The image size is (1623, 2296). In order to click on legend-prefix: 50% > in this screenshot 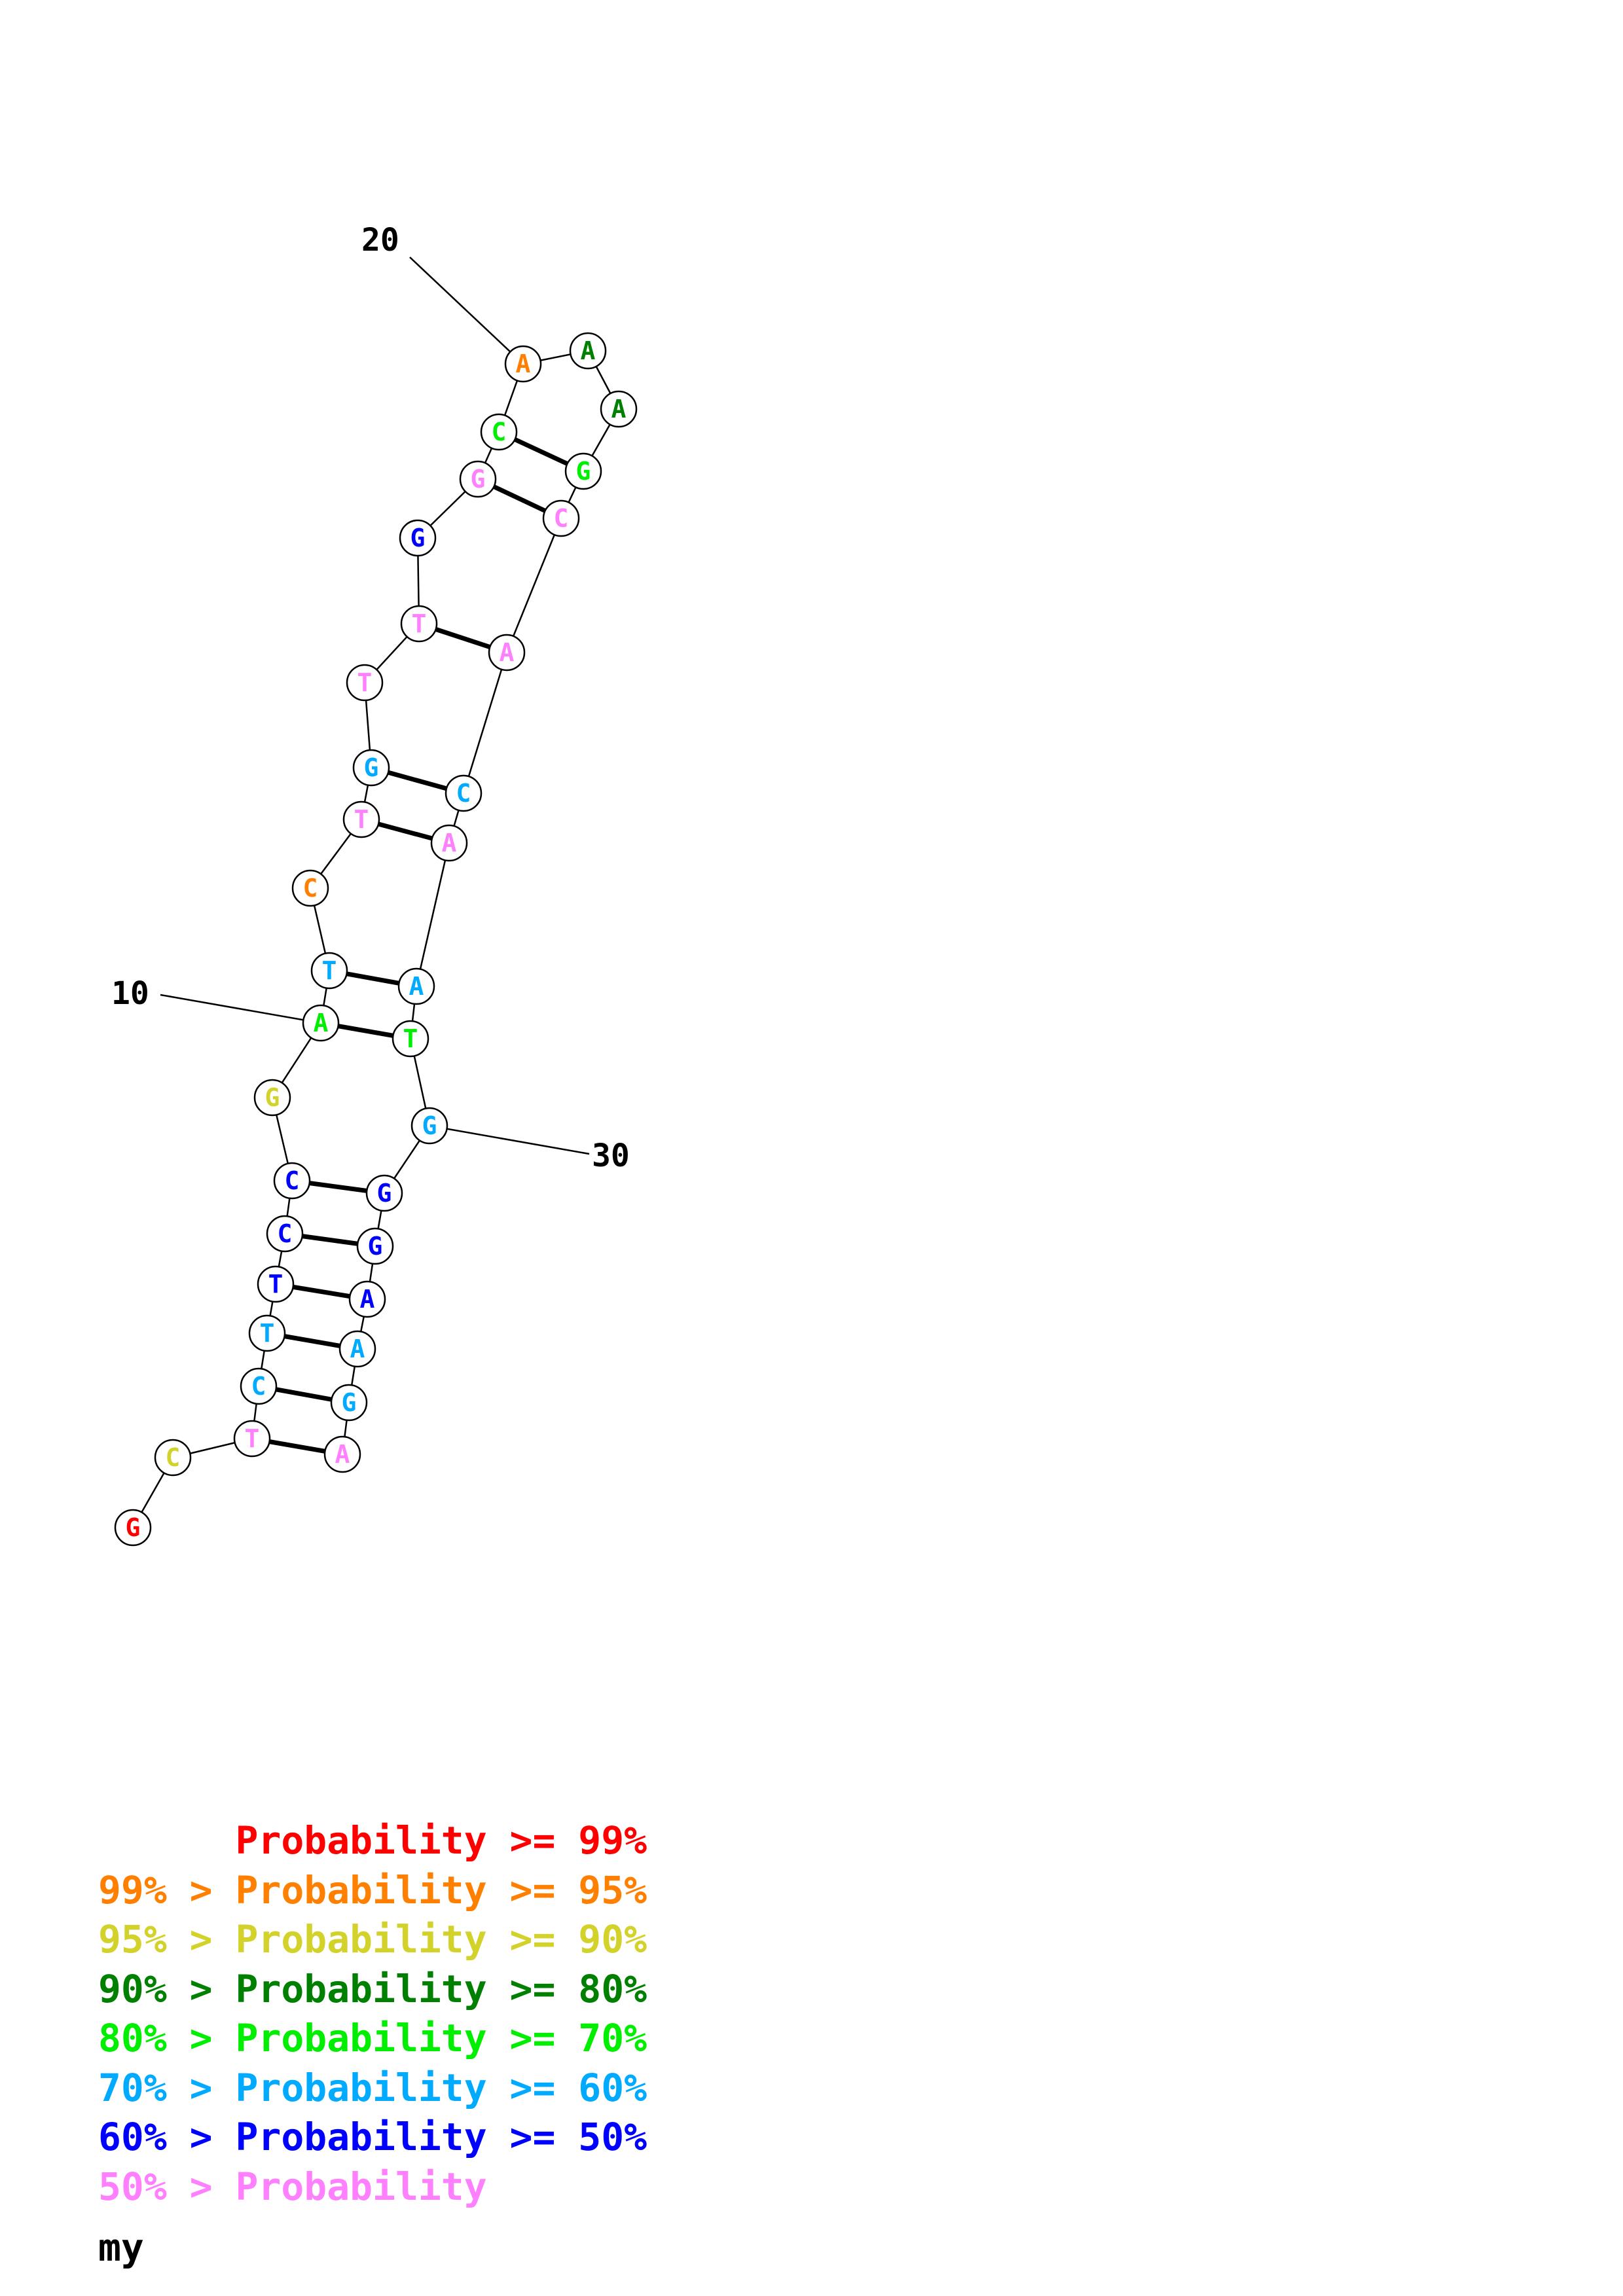, I will do `click(167, 2186)`.